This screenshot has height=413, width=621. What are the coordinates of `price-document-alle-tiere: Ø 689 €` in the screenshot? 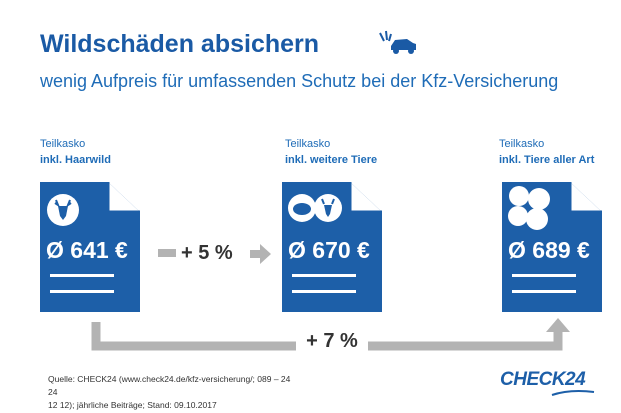 It's located at (552, 247).